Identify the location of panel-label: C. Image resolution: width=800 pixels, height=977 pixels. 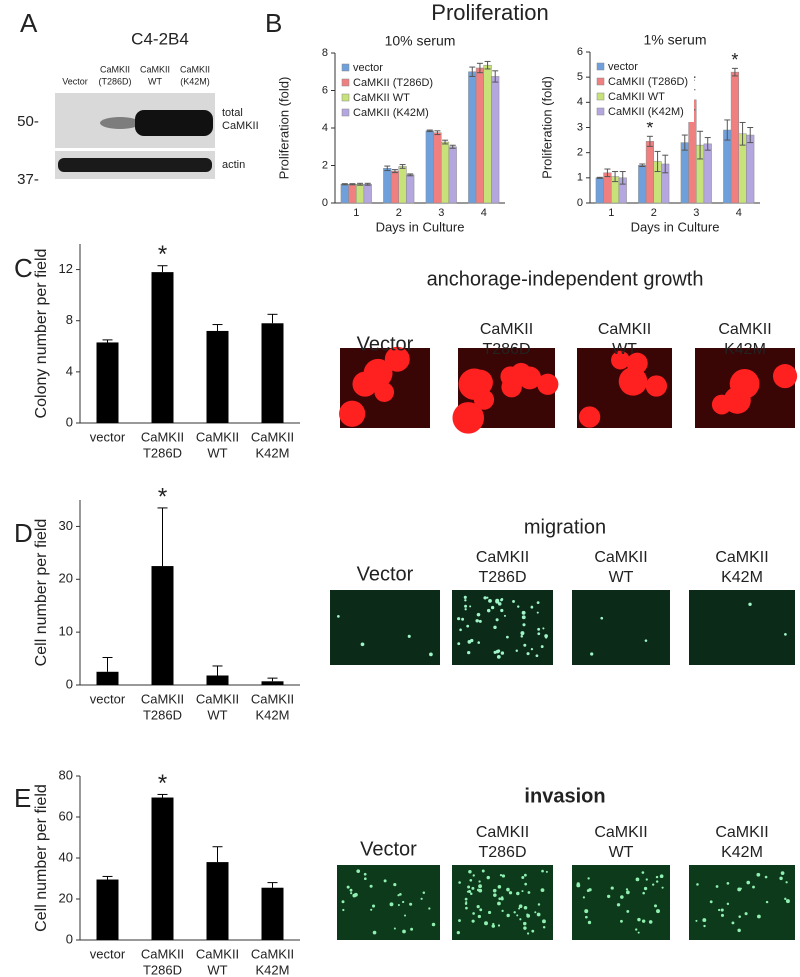
(23, 268).